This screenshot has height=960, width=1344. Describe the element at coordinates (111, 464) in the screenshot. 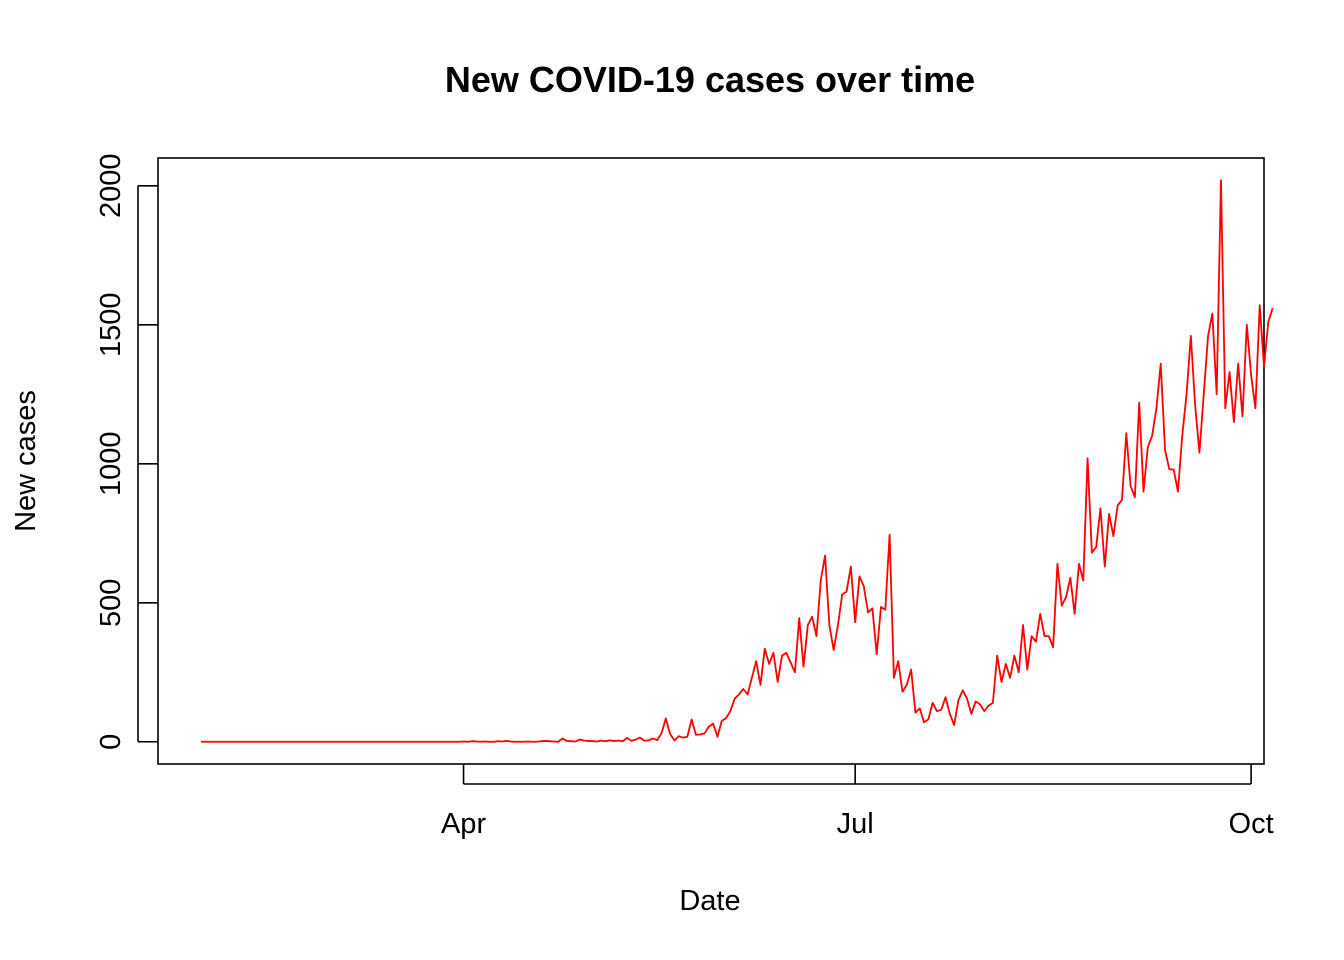

I see `y-tick-label: 1000` at that location.